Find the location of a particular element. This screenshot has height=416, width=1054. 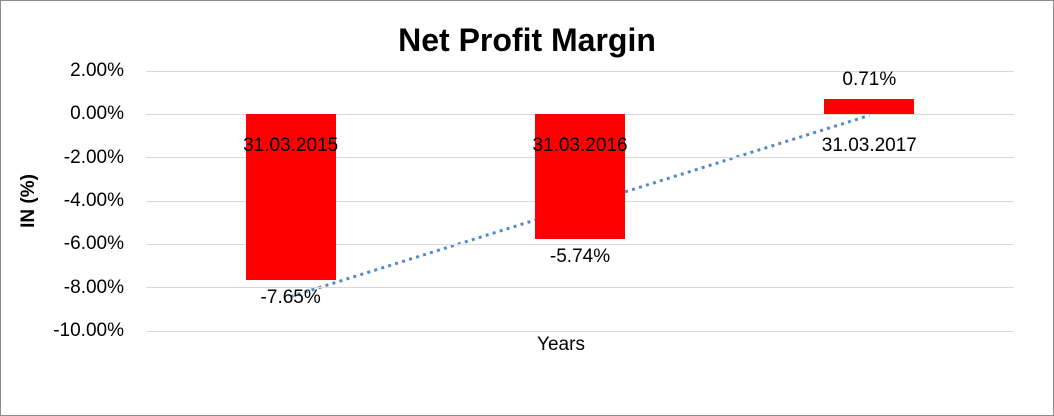

y-axis-tick-label: 0.00% is located at coordinates (97, 114).